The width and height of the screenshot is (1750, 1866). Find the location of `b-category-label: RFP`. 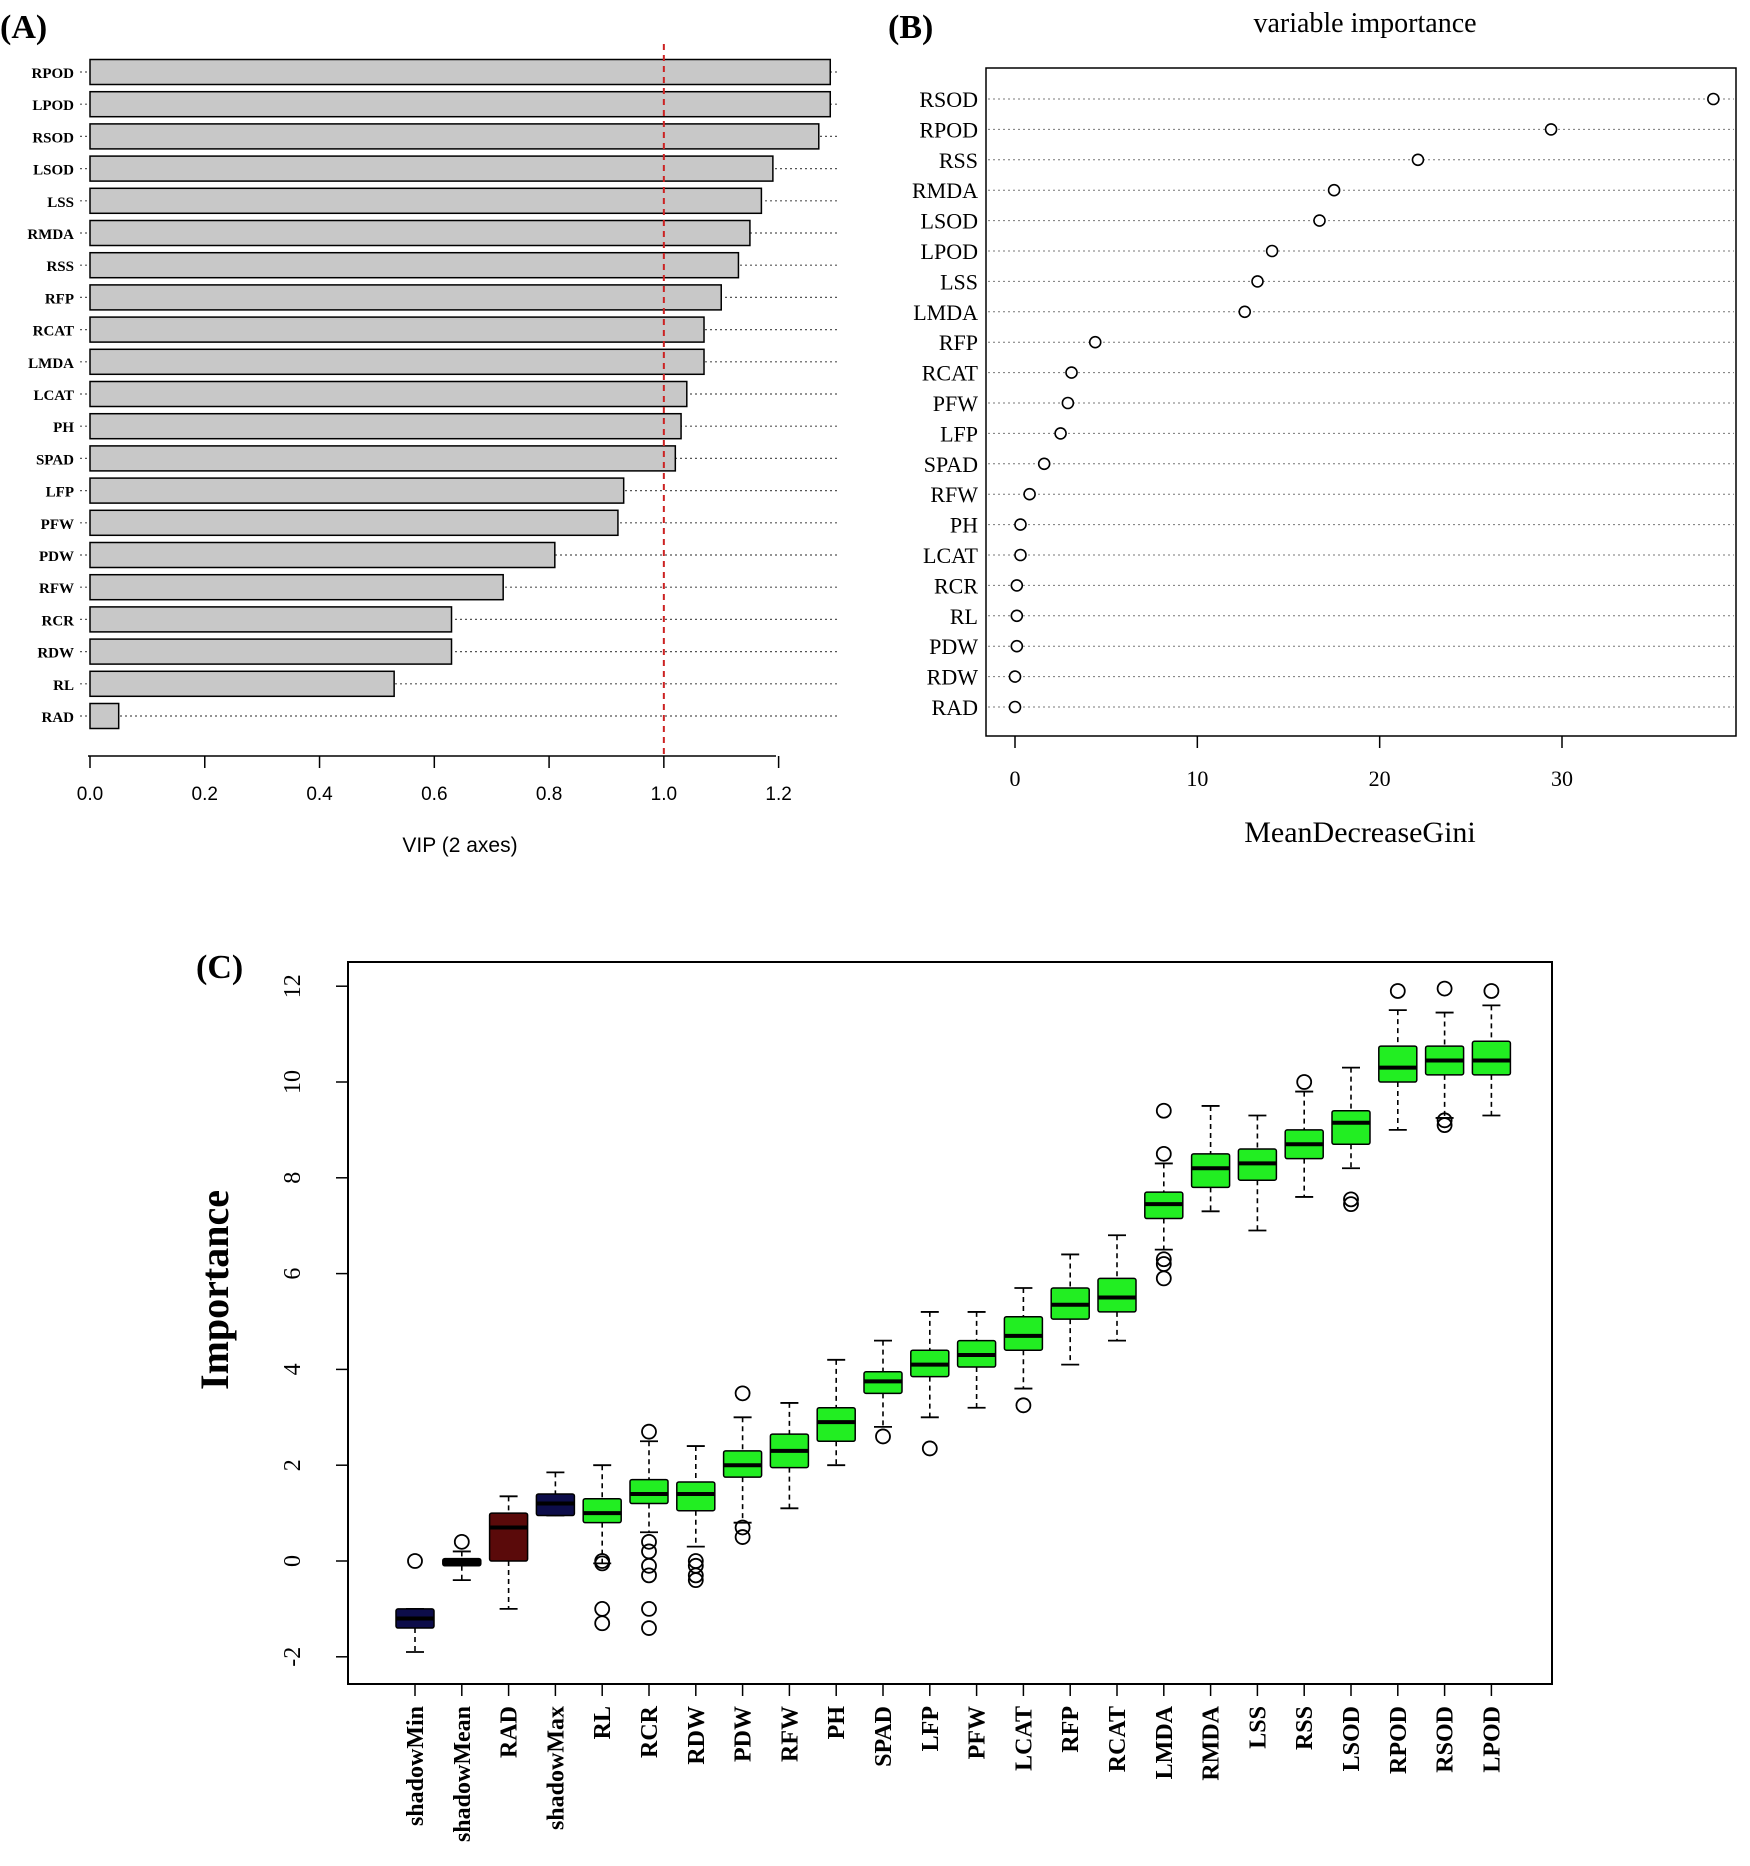

b-category-label: RFP is located at coordinates (958, 342).